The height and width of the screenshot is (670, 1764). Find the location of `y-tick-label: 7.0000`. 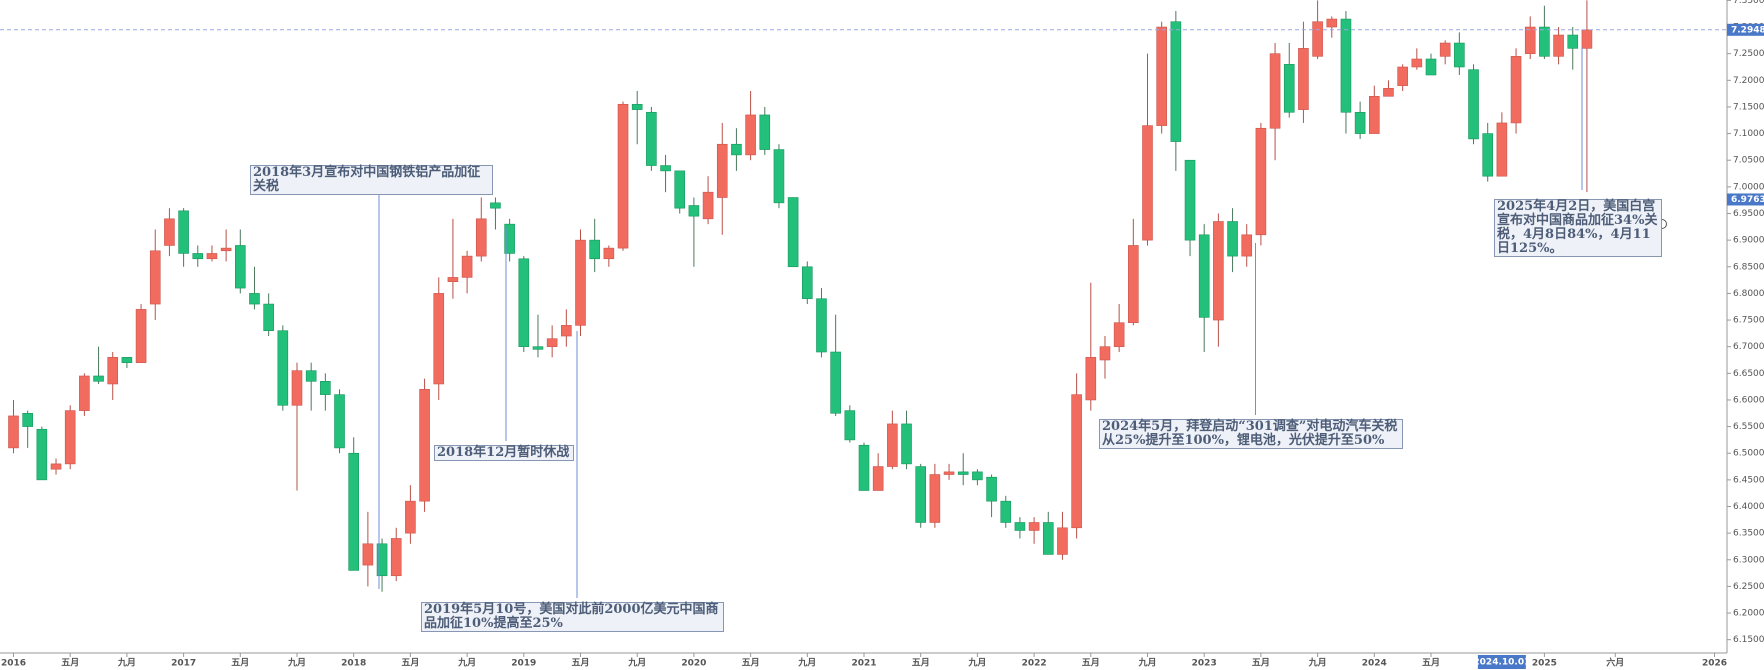

y-tick-label: 7.0000 is located at coordinates (1748, 187).